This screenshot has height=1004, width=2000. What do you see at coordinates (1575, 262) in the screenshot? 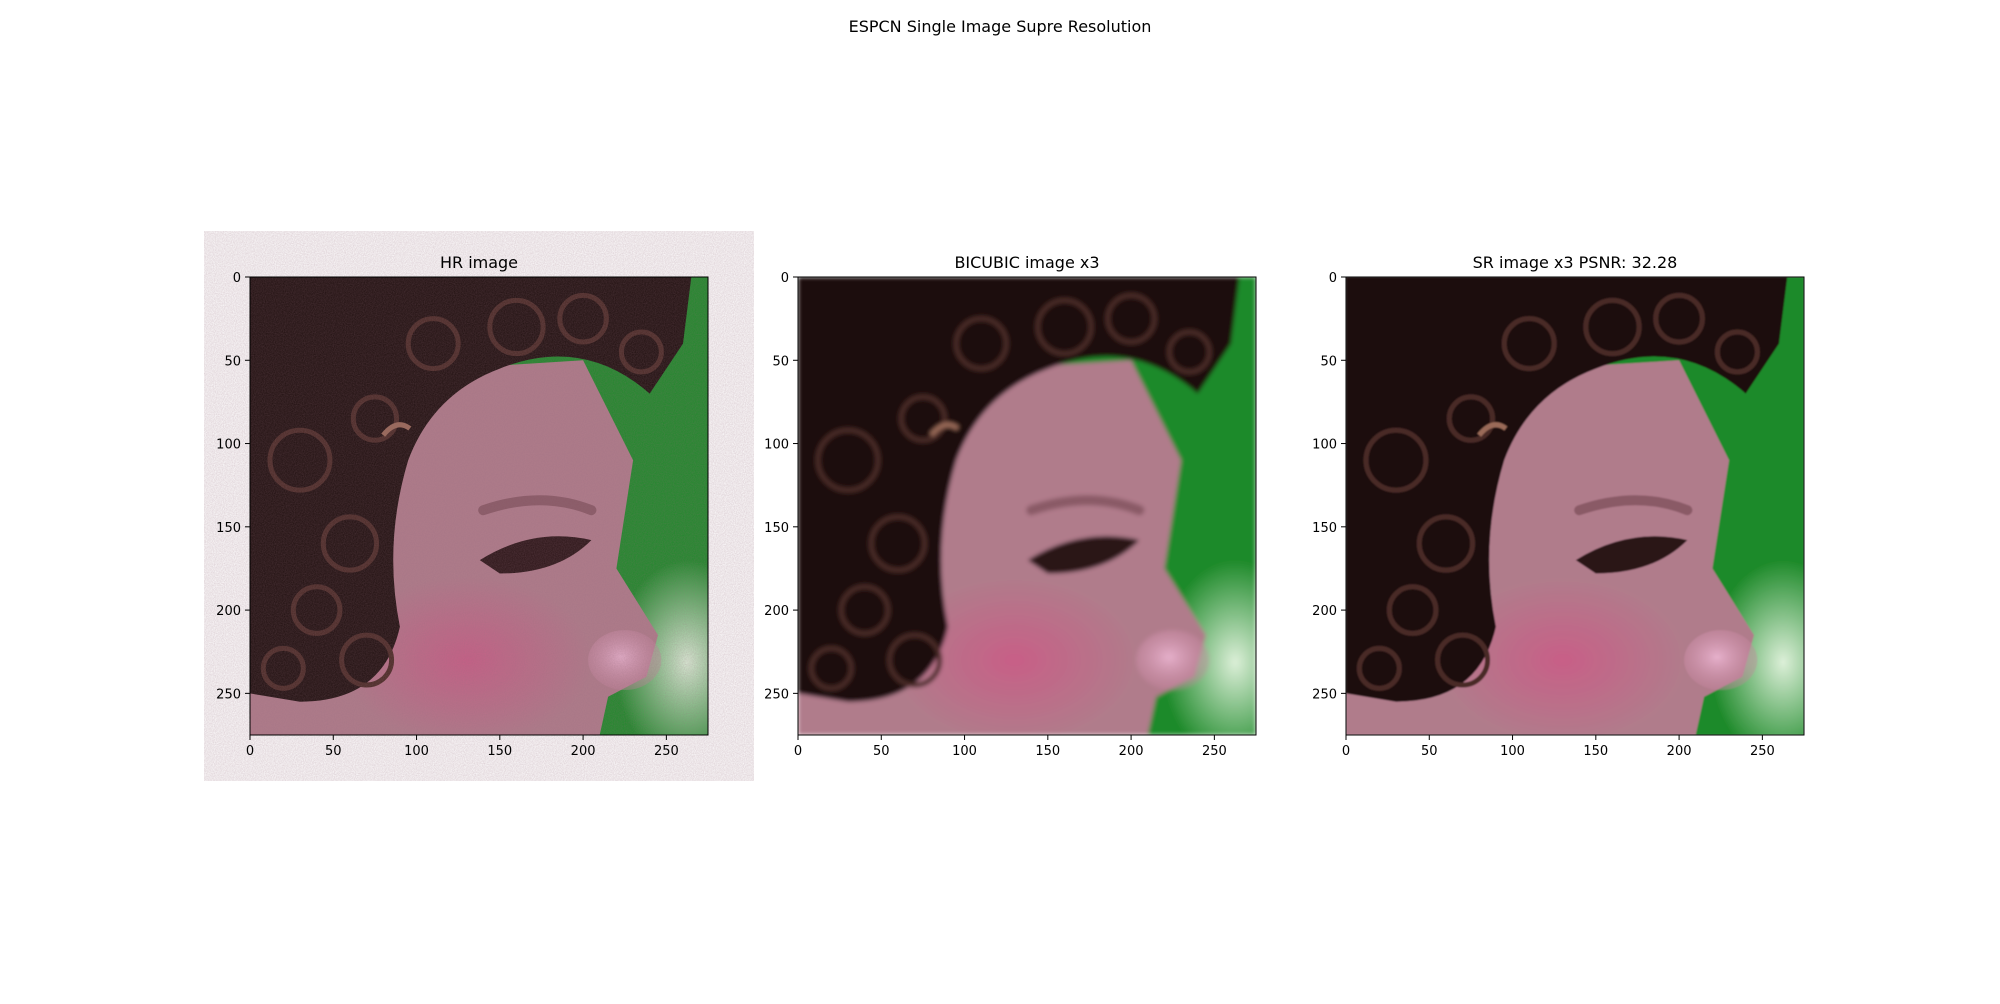
I see `subplot-title: SR image x3 PSNR: 32.28` at bounding box center [1575, 262].